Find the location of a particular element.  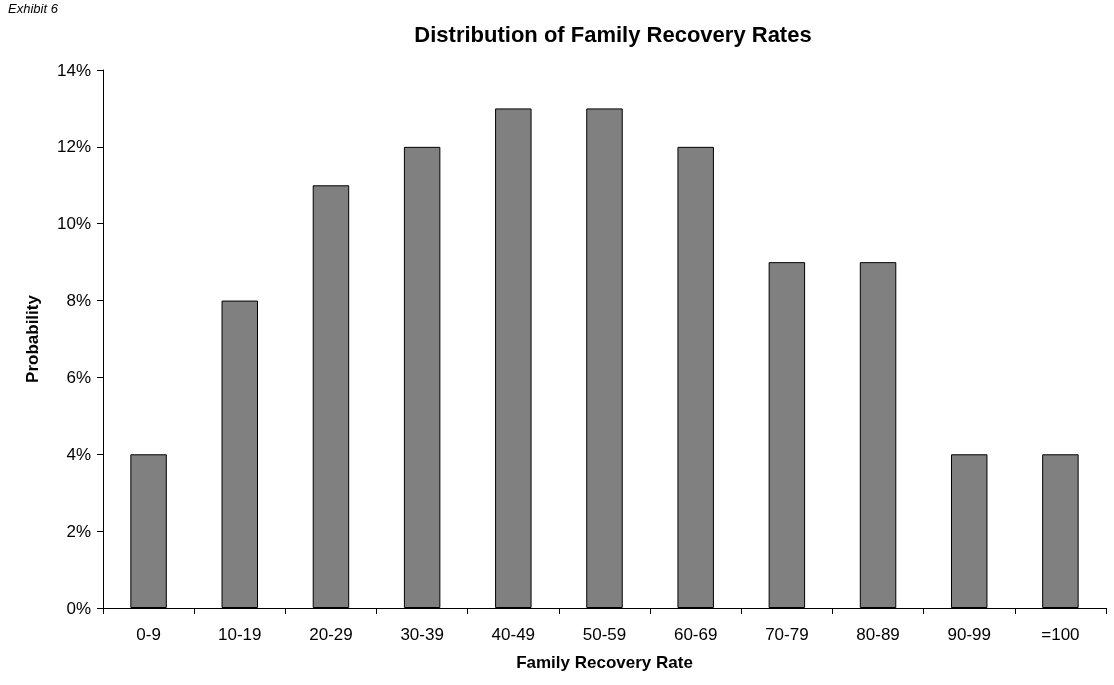

y-tick-label: 14% is located at coordinates (73, 70).